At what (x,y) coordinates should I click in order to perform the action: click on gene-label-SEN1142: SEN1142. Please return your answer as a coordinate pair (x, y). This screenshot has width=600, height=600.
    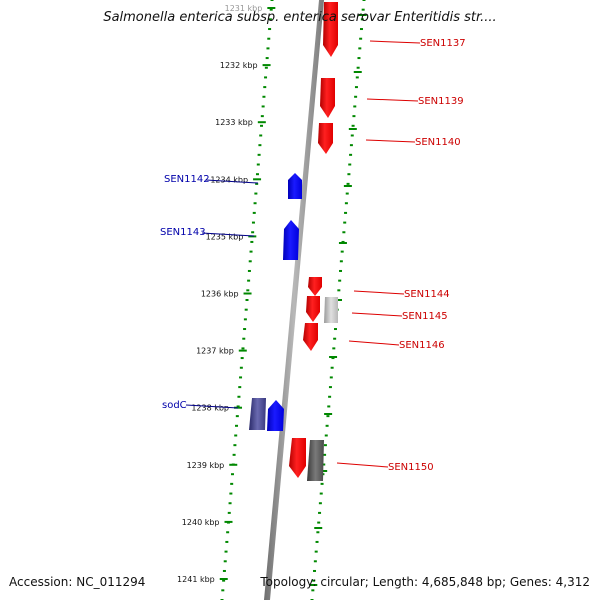
    Looking at the image, I should click on (187, 179).